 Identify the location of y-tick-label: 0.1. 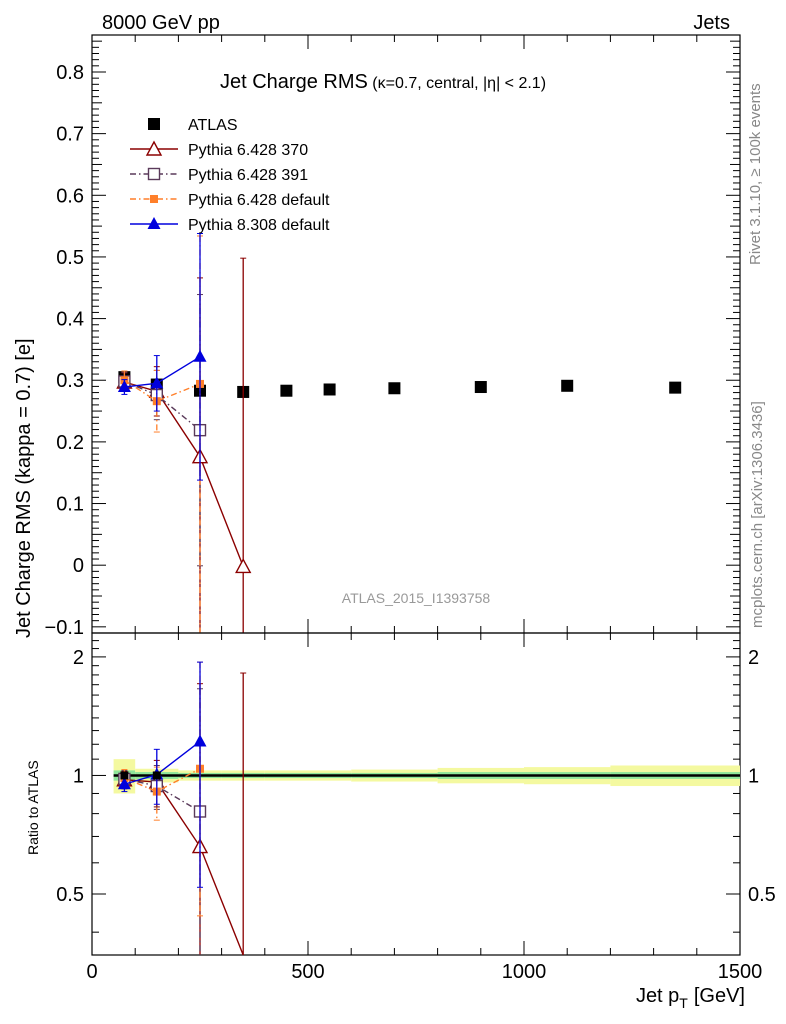
(70, 505).